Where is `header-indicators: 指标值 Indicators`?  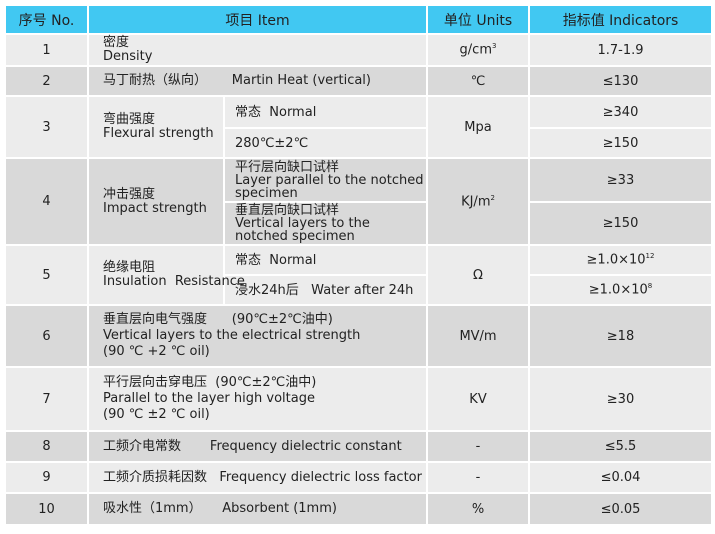
header-indicators: 指标值 Indicators is located at coordinates (620, 19).